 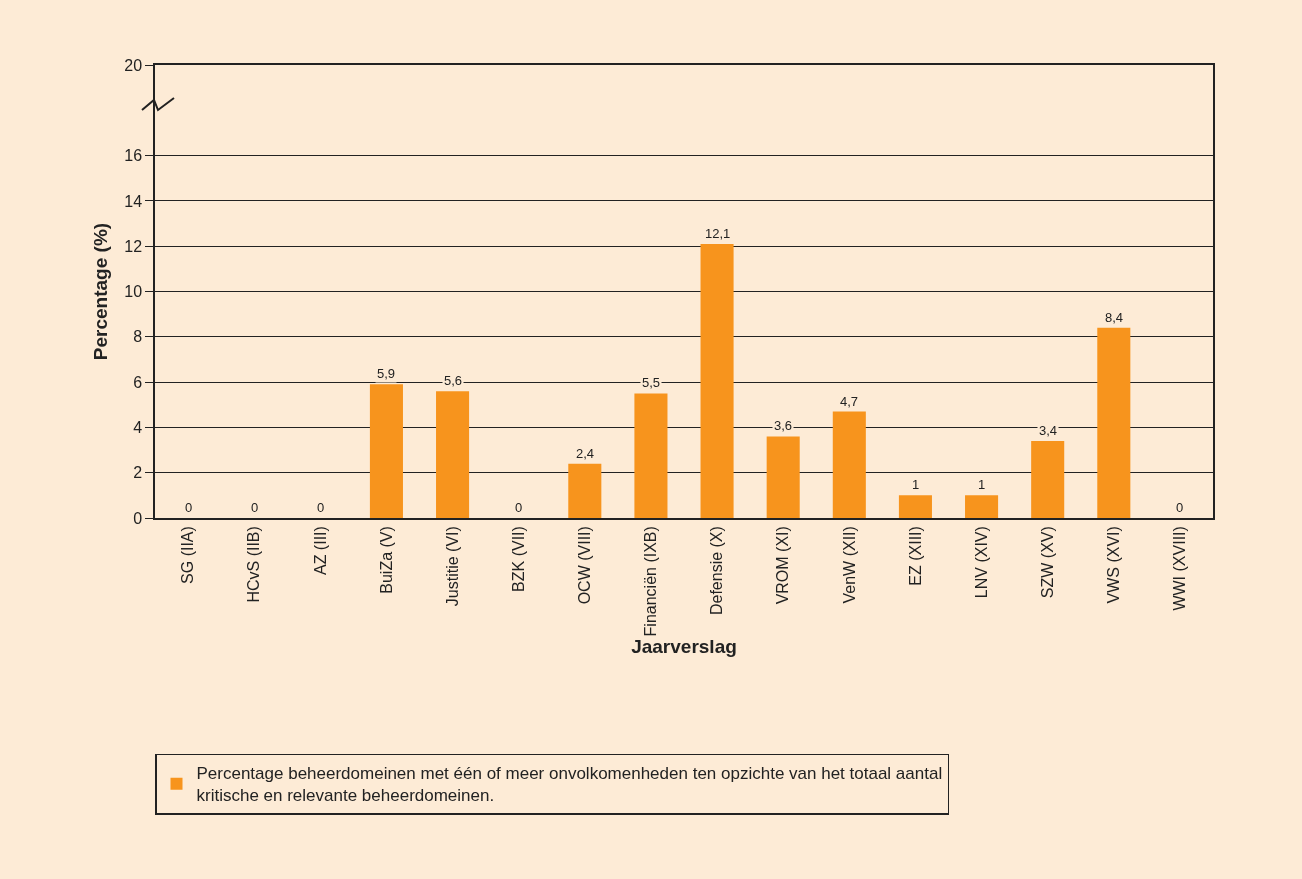 I want to click on y-tick-label: 10, so click(x=133, y=292).